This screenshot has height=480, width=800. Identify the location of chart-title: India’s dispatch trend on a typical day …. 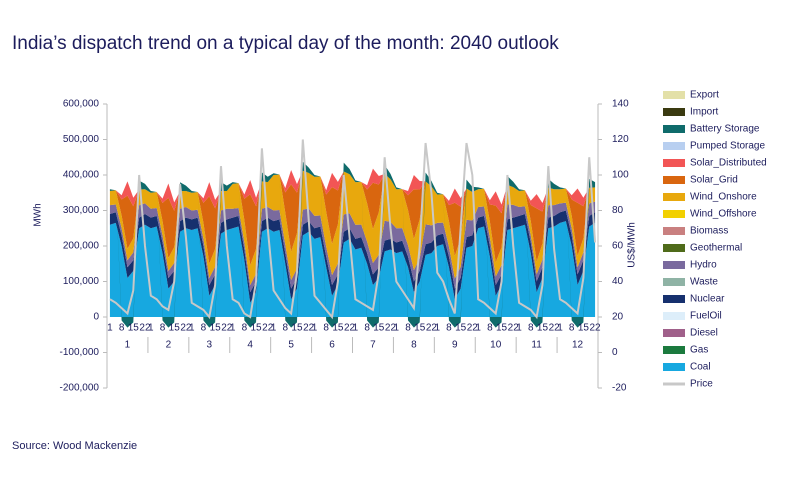
(285, 43).